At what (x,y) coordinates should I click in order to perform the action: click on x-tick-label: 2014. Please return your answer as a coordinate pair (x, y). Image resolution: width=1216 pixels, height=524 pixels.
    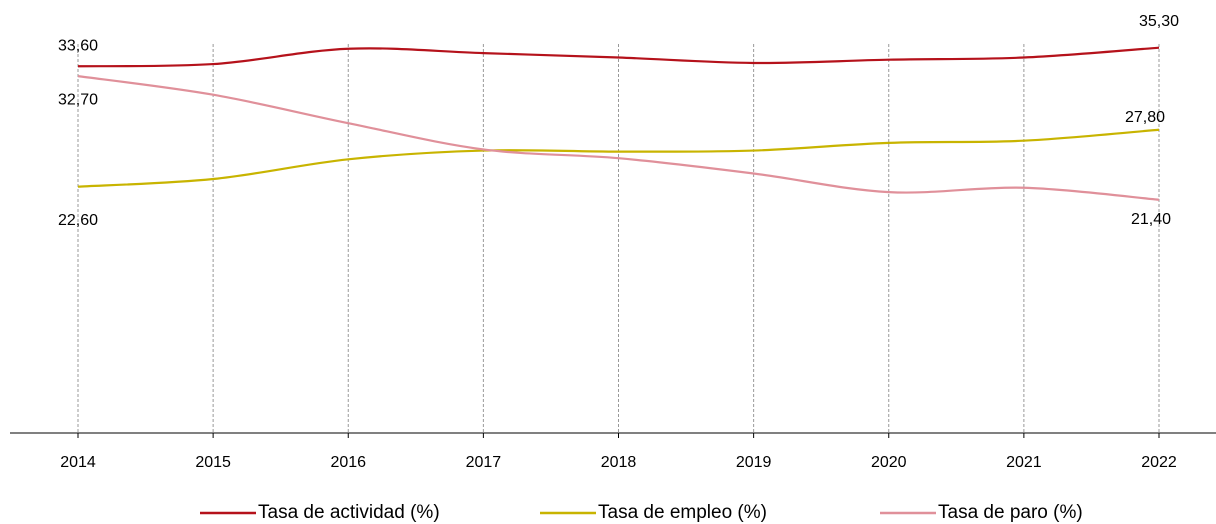
    Looking at the image, I should click on (78, 462).